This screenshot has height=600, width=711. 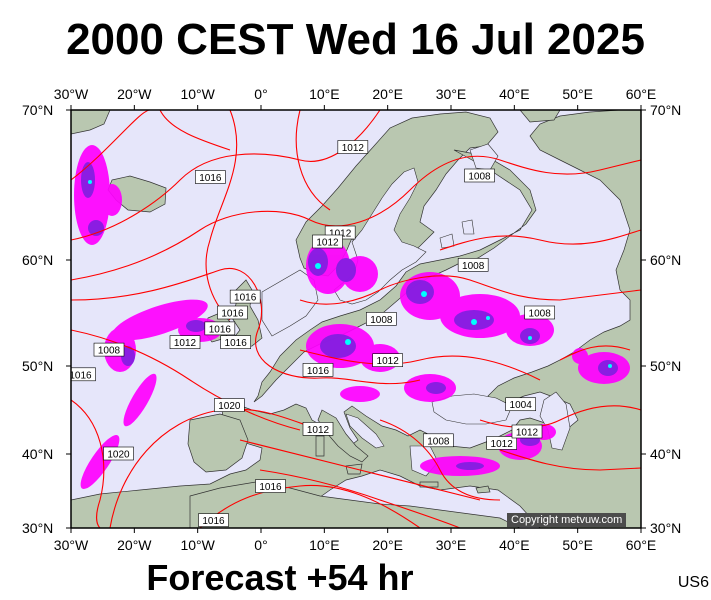 What do you see at coordinates (577, 545) in the screenshot?
I see `lon-tick-label-bottom: 50°E` at bounding box center [577, 545].